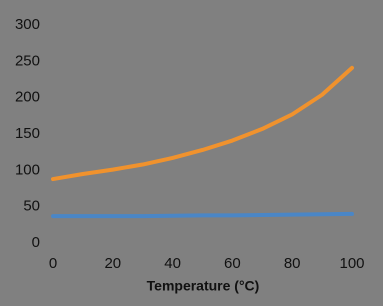 This screenshot has width=383, height=306. I want to click on y-tick-label: 100, so click(27, 169).